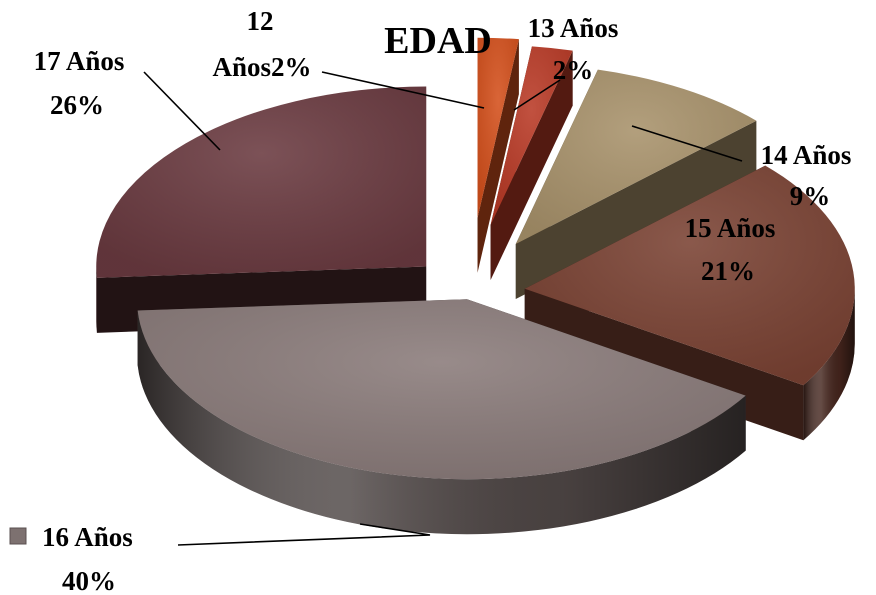  I want to click on data-label-12-name: 12, so click(260, 21).